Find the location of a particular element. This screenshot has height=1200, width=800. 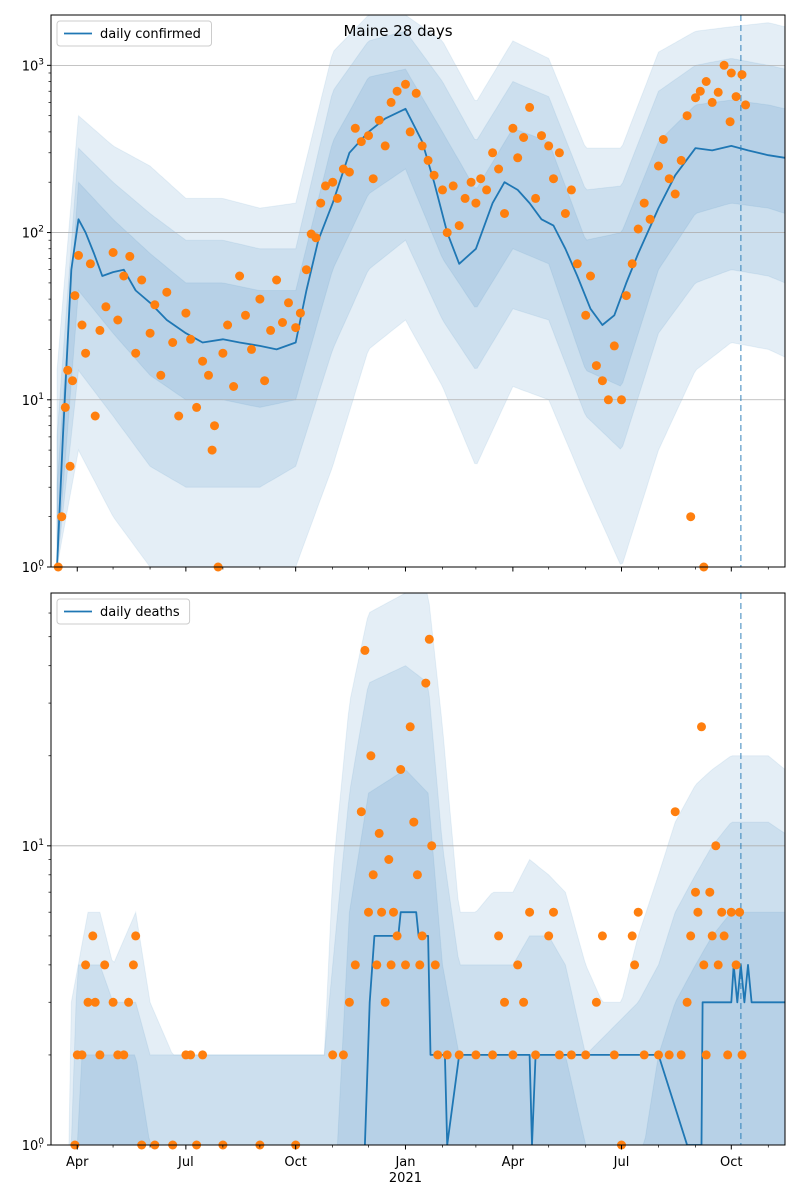

legend-box is located at coordinates (123, 611).